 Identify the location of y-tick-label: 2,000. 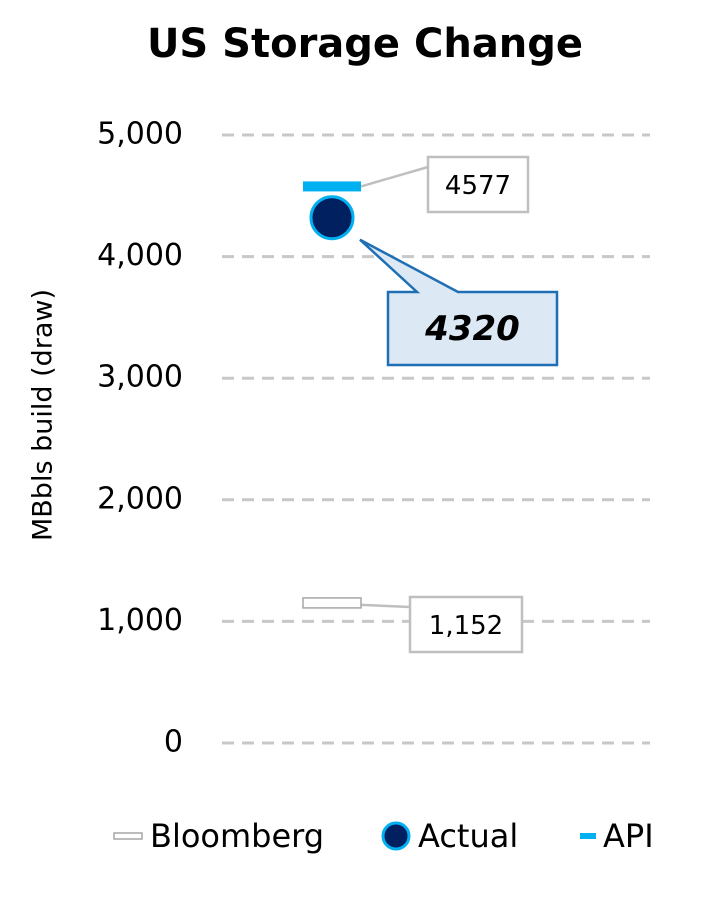
(140, 498).